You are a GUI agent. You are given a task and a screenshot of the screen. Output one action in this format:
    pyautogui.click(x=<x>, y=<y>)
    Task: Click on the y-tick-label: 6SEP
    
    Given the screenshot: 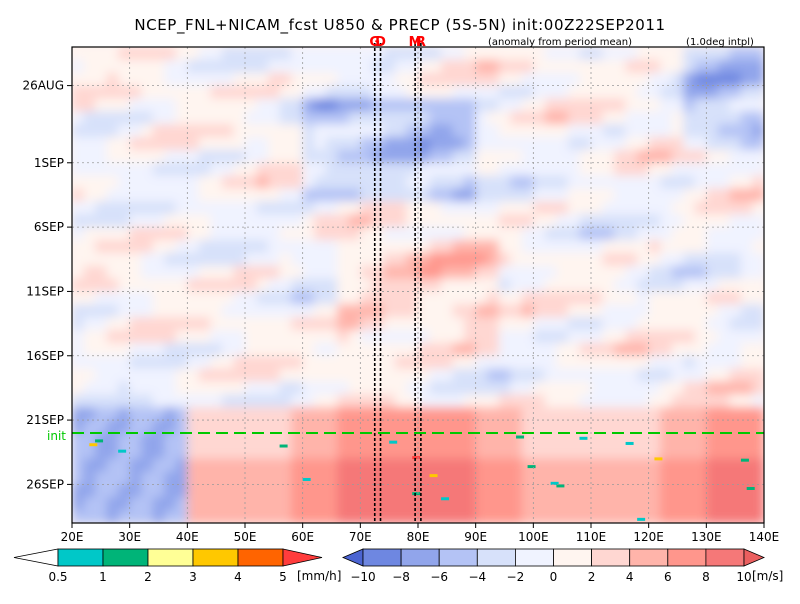 What is the action you would take?
    pyautogui.click(x=49, y=227)
    